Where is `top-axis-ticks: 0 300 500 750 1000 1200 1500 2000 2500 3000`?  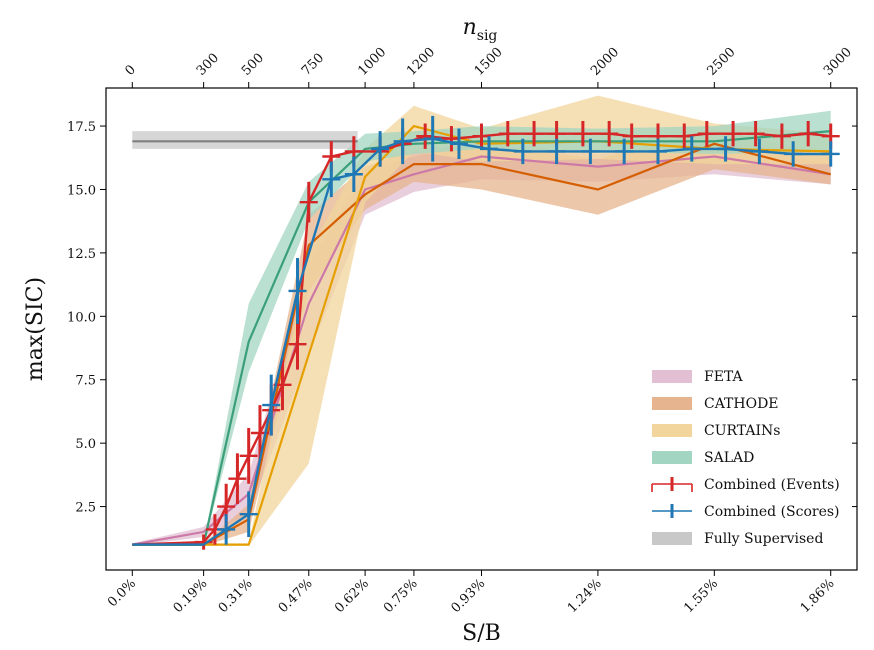
top-axis-ticks: 0 300 500 750 1000 1200 1500 2000 2500 3000 is located at coordinates (489, 66).